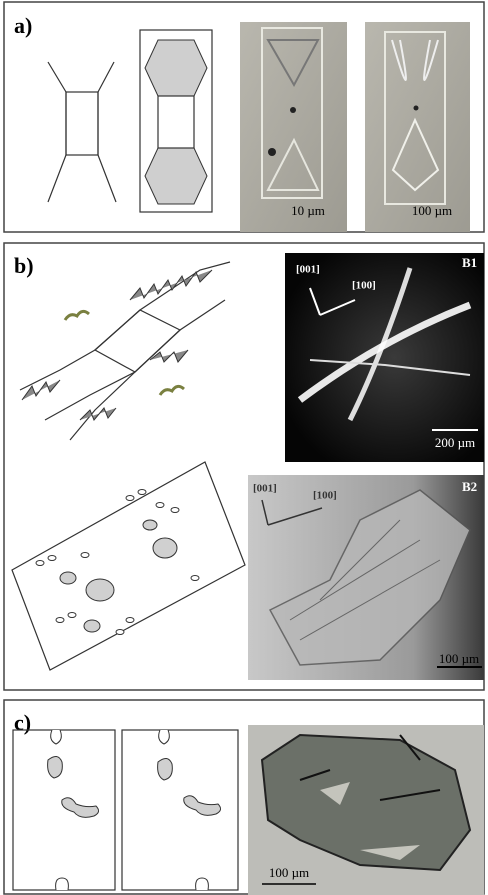 Image resolution: width=488 pixels, height=895 pixels. I want to click on panel-label: c), so click(22, 722).